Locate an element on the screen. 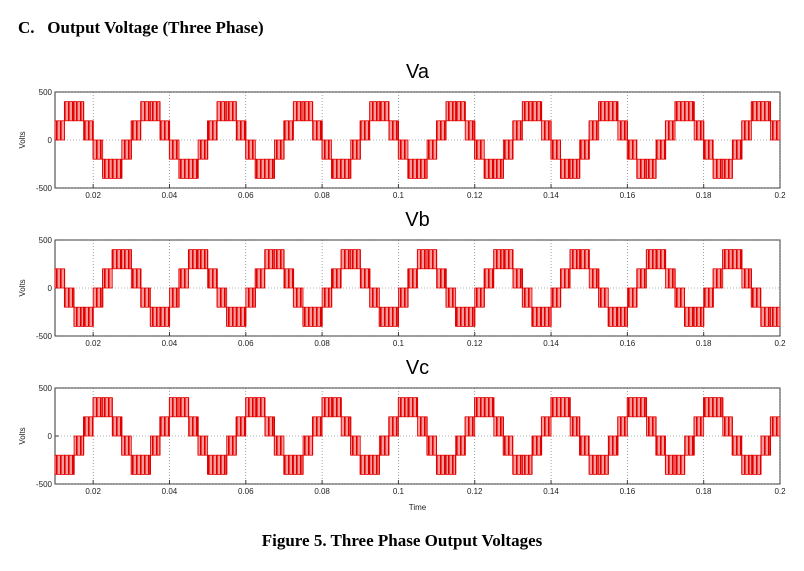  y-tick-label: 500 is located at coordinates (46, 240).